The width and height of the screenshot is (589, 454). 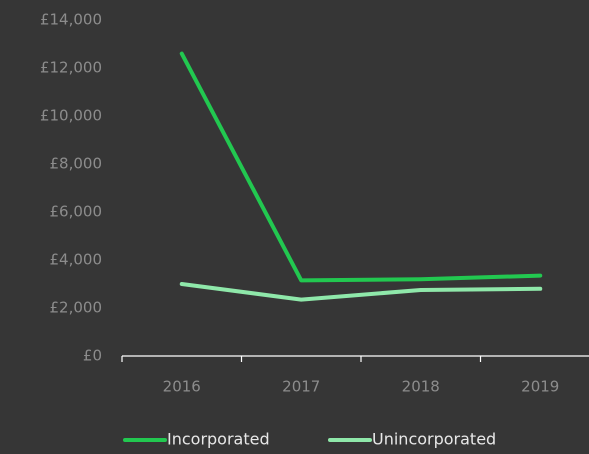 I want to click on y-tick-label: £10,000, so click(x=71, y=116).